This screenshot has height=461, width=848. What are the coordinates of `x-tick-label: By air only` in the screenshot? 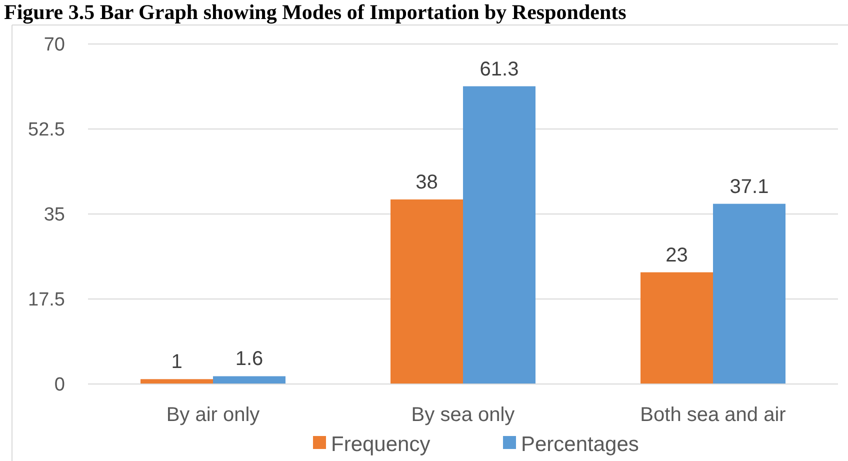 It's located at (213, 415).